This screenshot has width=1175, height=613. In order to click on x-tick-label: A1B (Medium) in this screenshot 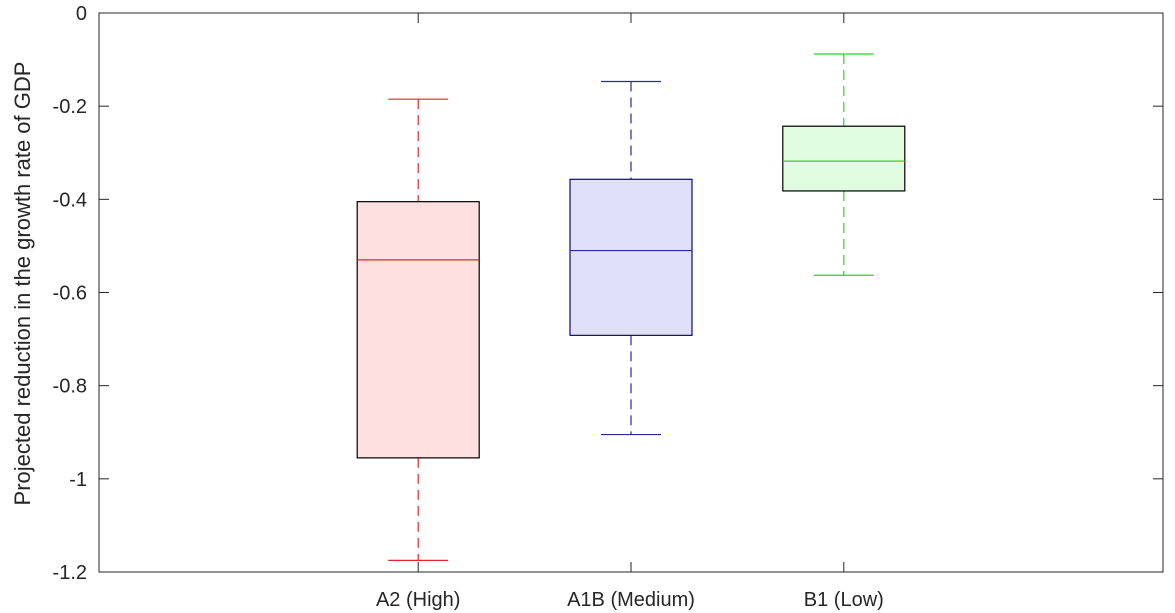, I will do `click(631, 600)`.